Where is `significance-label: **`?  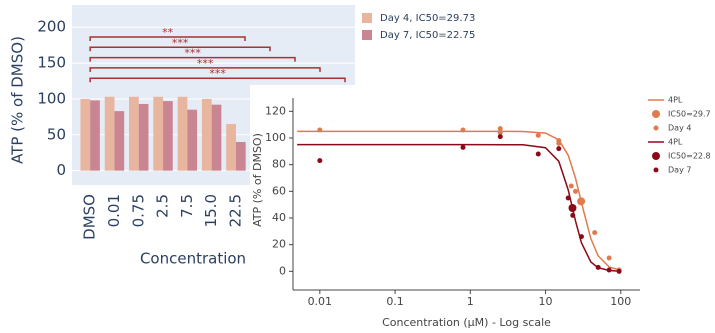 significance-label: ** is located at coordinates (168, 32).